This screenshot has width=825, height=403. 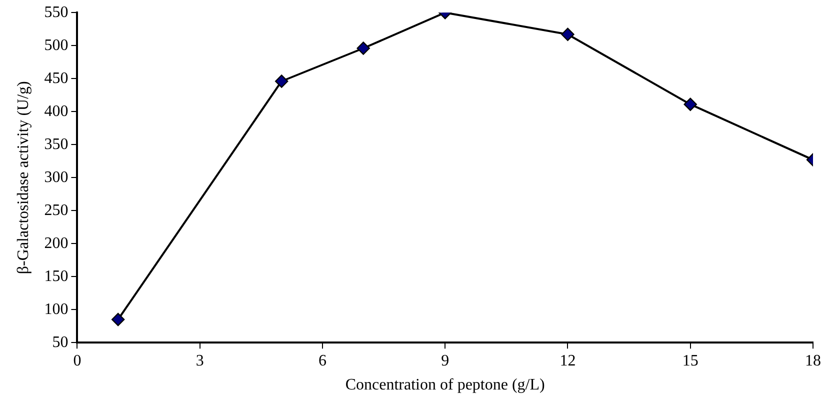 I want to click on y-axis-title: β-Galactosidase activity (U/g), so click(x=23, y=177).